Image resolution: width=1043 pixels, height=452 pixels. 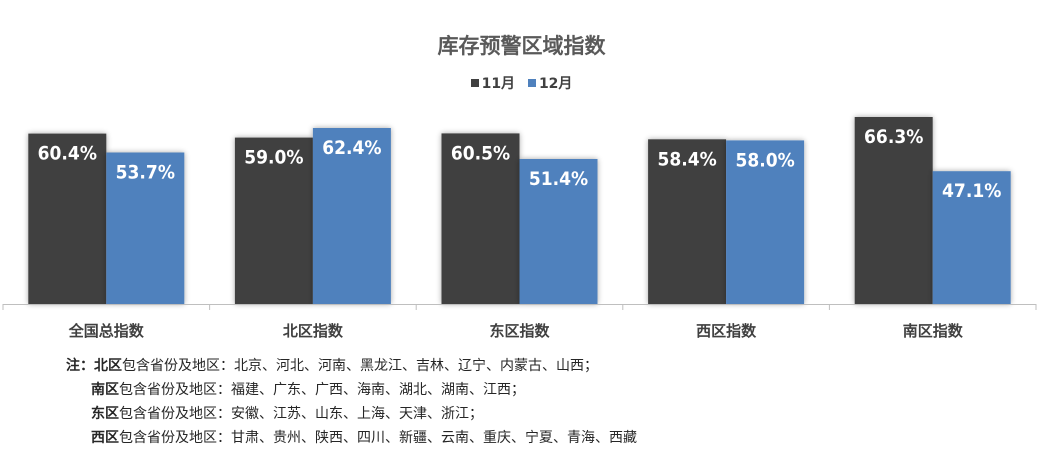 What do you see at coordinates (378, 438) in the screenshot?
I see `note-text-west: 包含省份及地区：甘肃、贵州、陕西、四川、新疆、云南、重庆、宁夏、青海、西藏` at bounding box center [378, 438].